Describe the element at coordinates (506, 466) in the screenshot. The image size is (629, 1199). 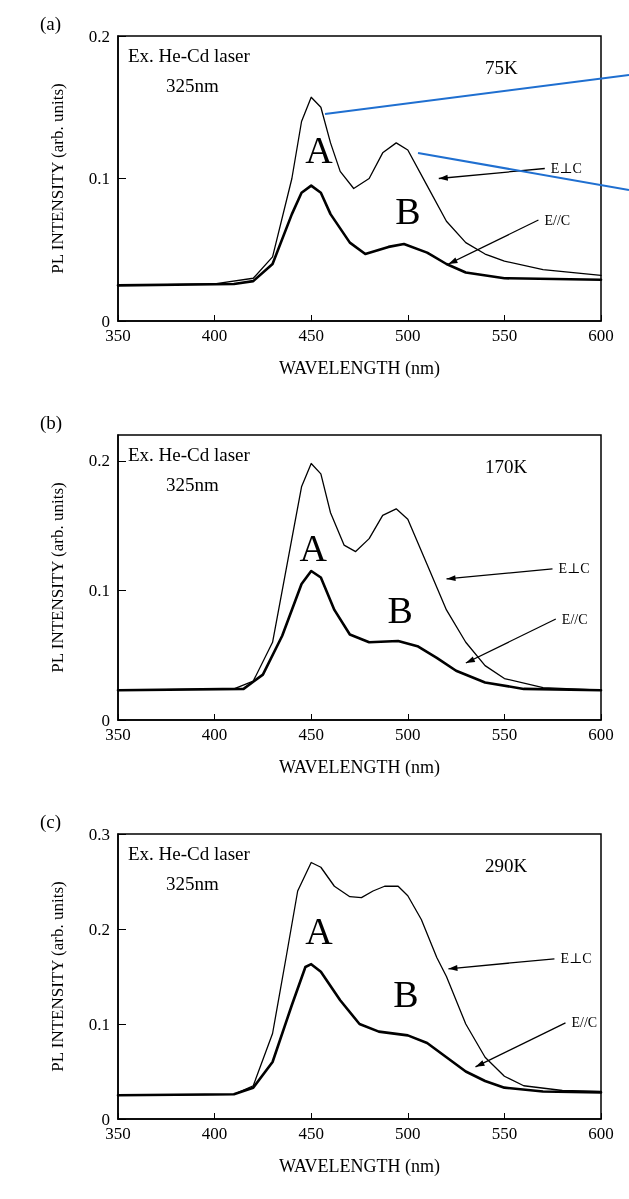
I see `annotation: 170K` at that location.